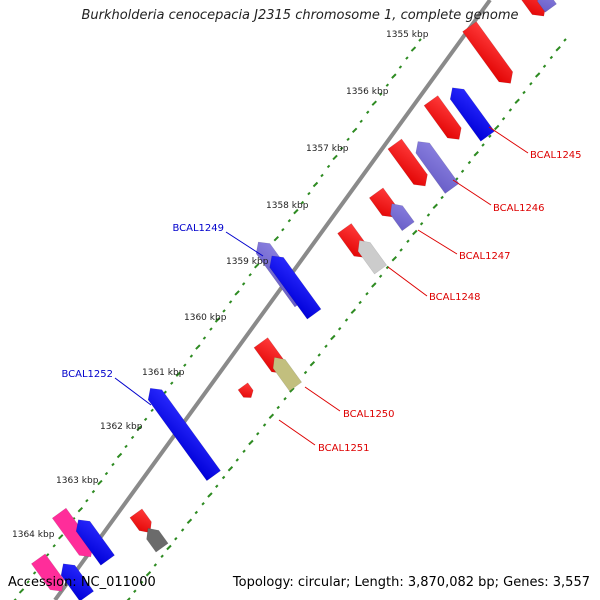  What do you see at coordinates (182, 432) in the screenshot?
I see `cds-bcal1252` at bounding box center [182, 432].